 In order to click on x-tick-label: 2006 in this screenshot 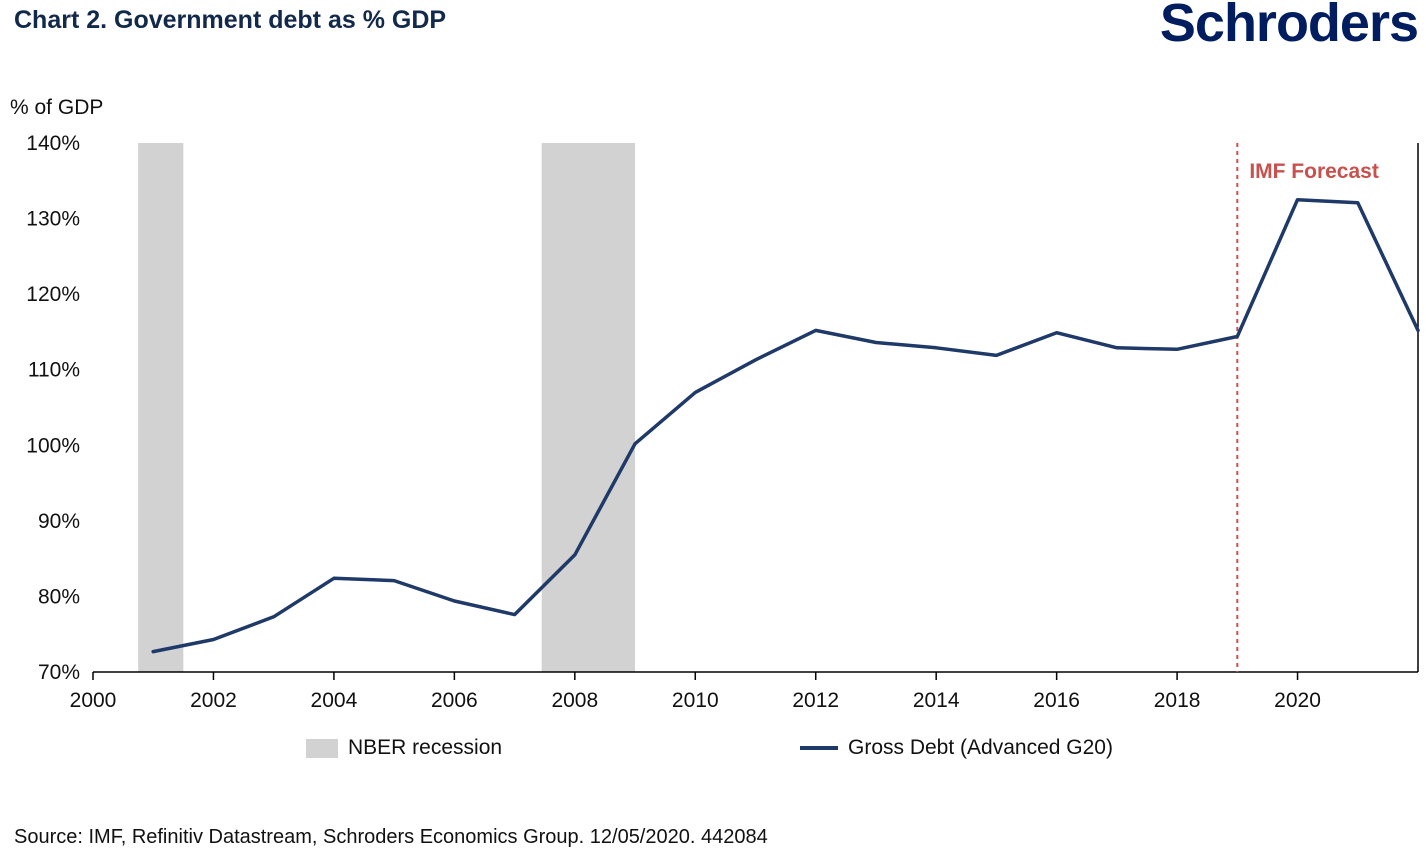, I will do `click(454, 700)`.